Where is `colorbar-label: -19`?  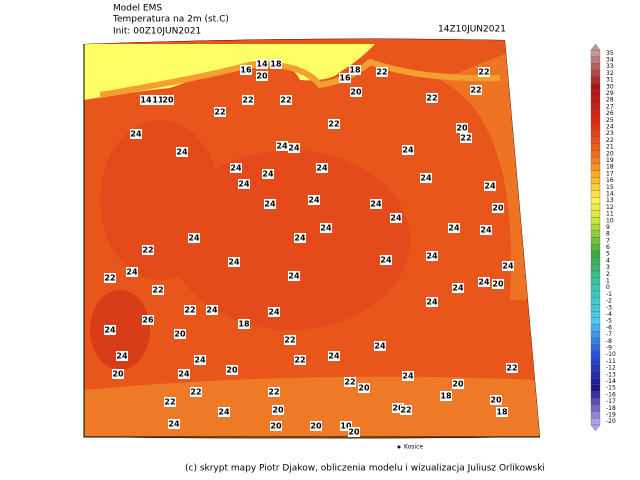 colorbar-label: -19 is located at coordinates (611, 414).